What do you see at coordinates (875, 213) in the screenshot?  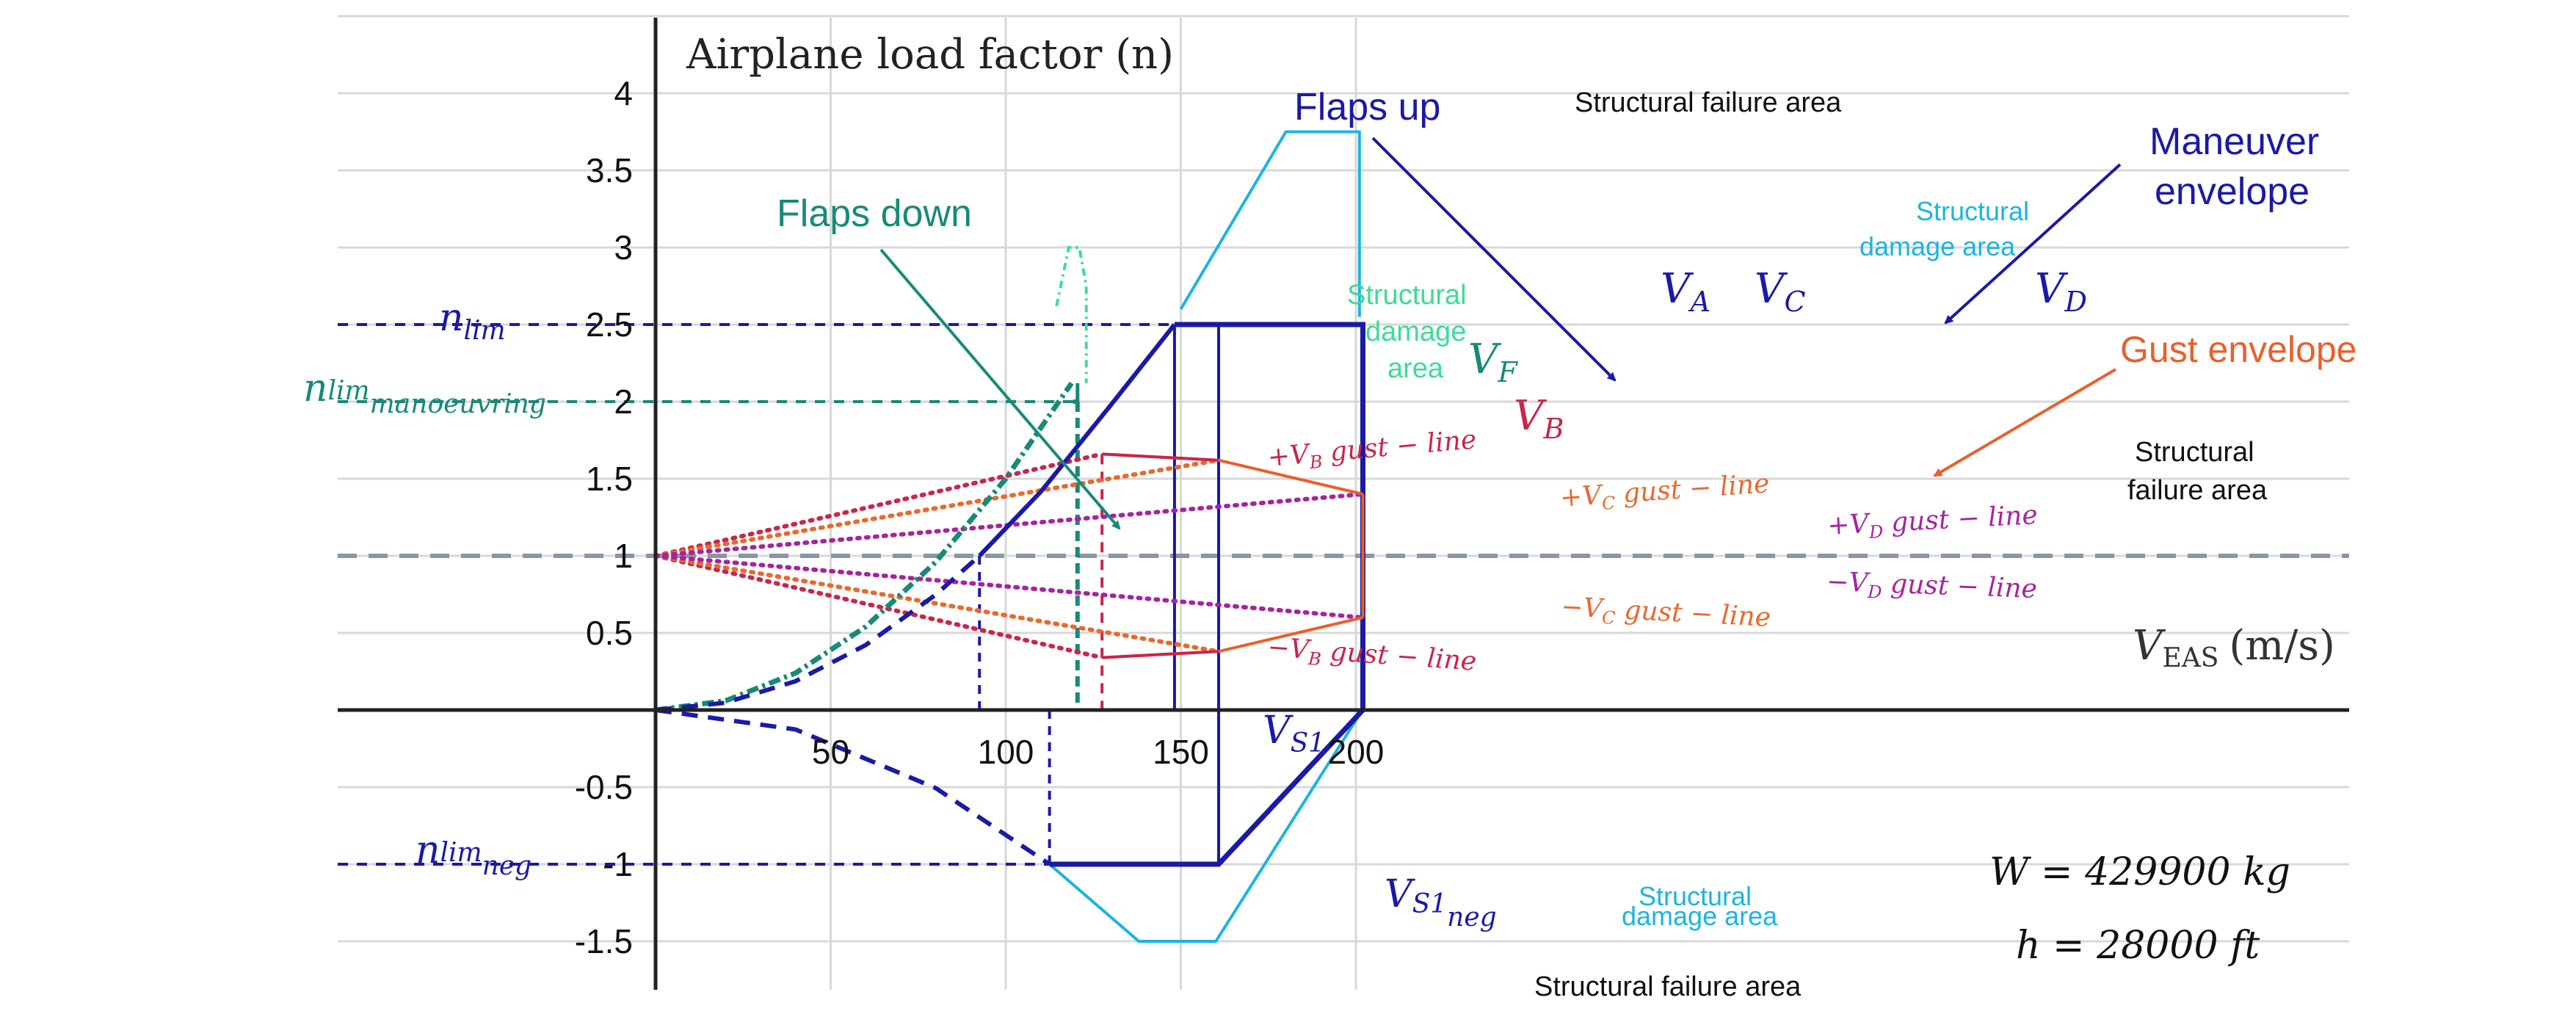 I see `flaps-down-label: Flaps down` at bounding box center [875, 213].